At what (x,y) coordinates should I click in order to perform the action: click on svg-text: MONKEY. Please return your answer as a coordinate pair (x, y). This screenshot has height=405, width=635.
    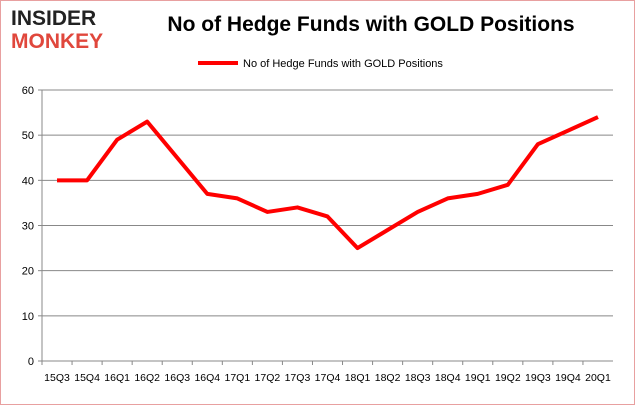
    Looking at the image, I should click on (57, 40).